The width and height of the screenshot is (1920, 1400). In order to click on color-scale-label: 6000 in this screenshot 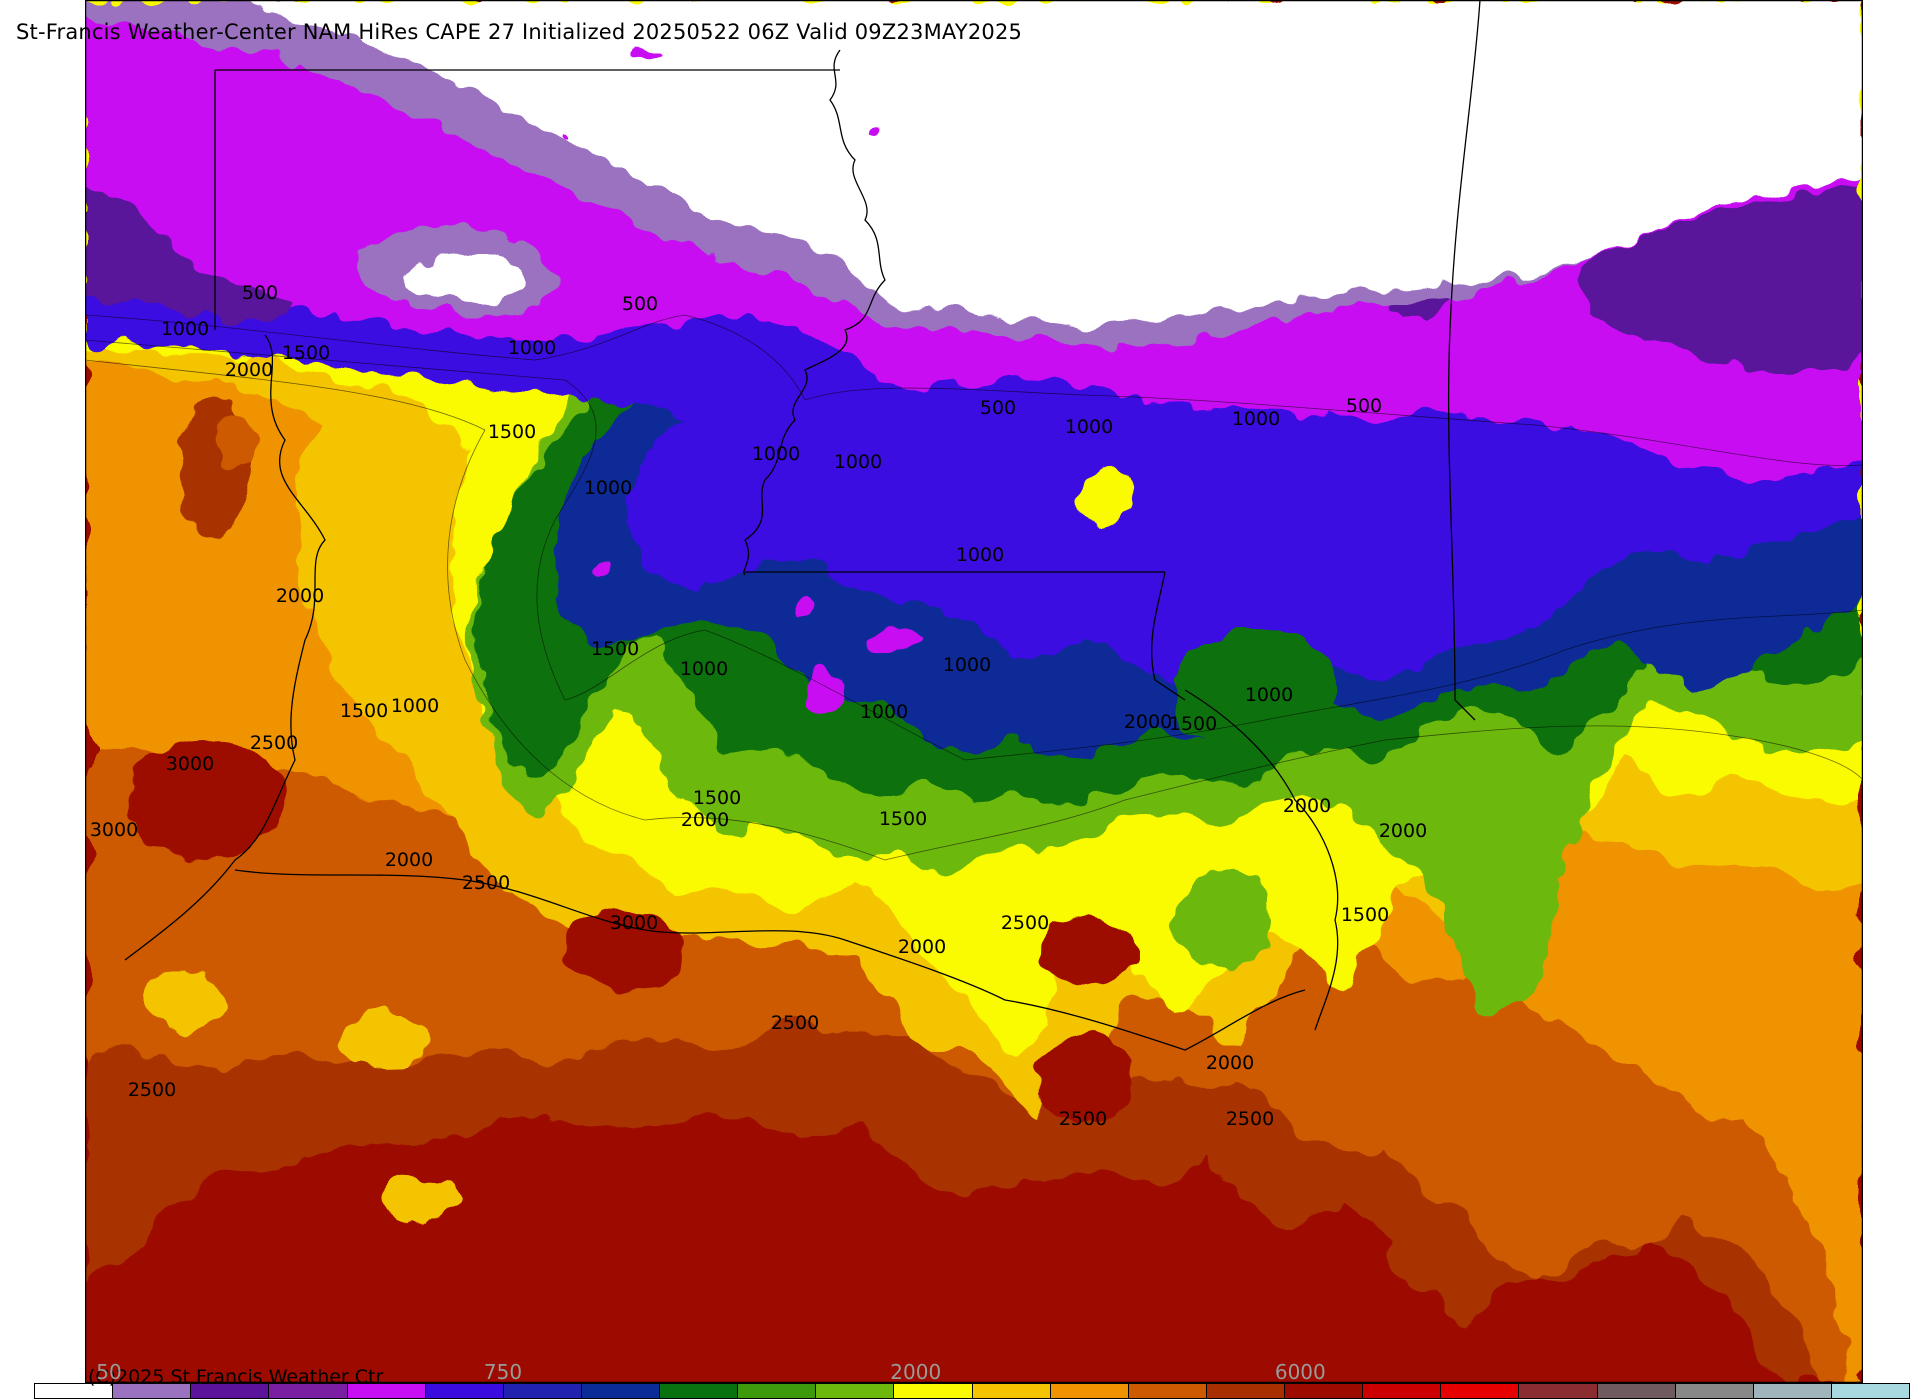, I will do `click(1300, 1372)`.